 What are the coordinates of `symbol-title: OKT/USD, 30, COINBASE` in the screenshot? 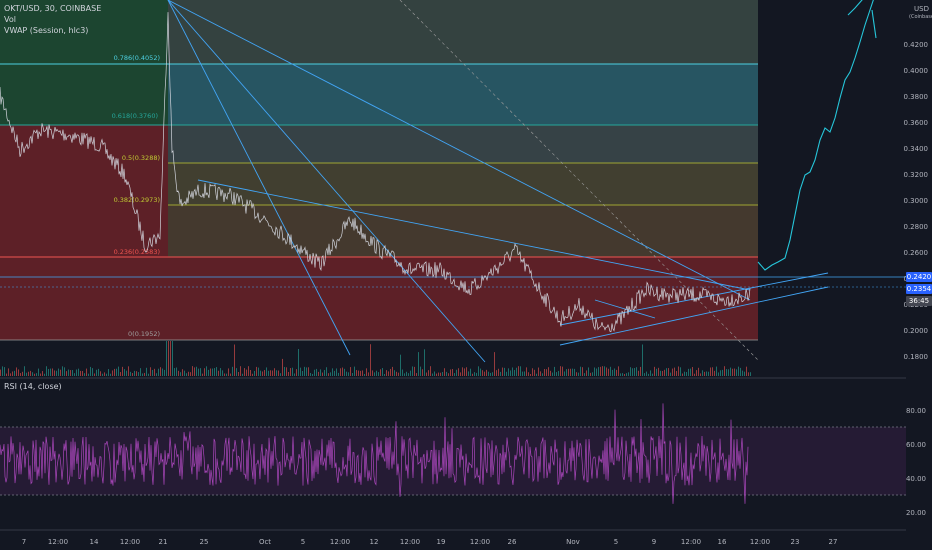 It's located at (53, 8).